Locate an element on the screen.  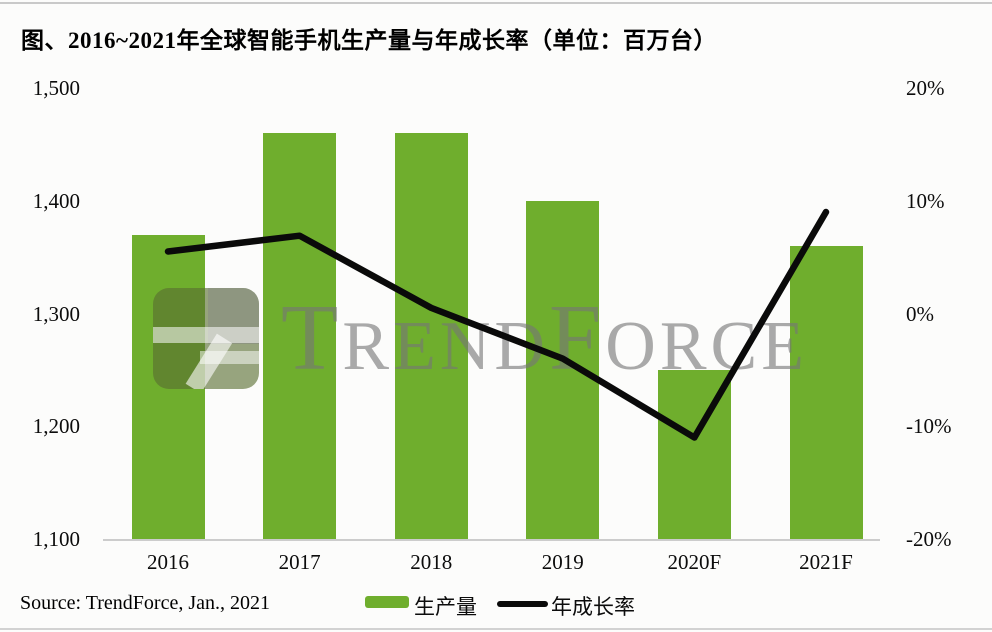
left-axis-tick: 1,500 is located at coordinates (56, 88).